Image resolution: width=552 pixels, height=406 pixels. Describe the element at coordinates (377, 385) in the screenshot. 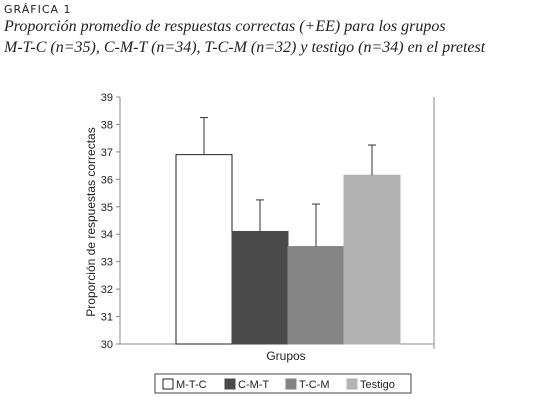

I see `legend-label: Testigo` at that location.